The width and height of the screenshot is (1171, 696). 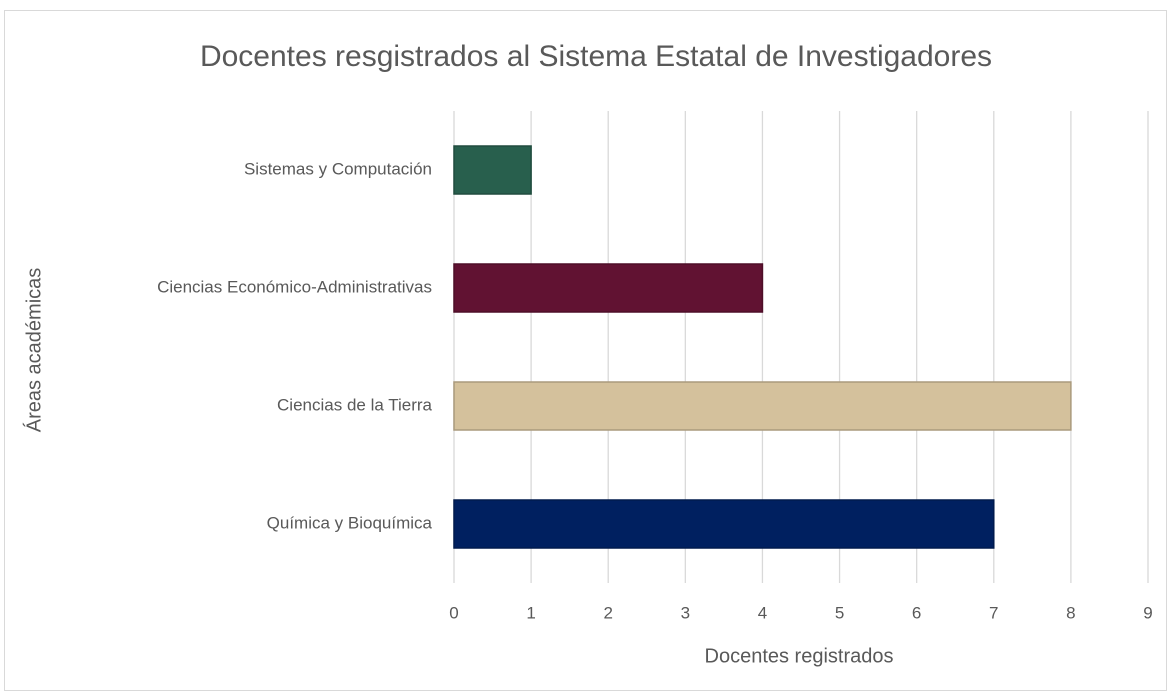 I want to click on y-tick-label: Ciencias Económico-Administrativas, so click(x=294, y=286).